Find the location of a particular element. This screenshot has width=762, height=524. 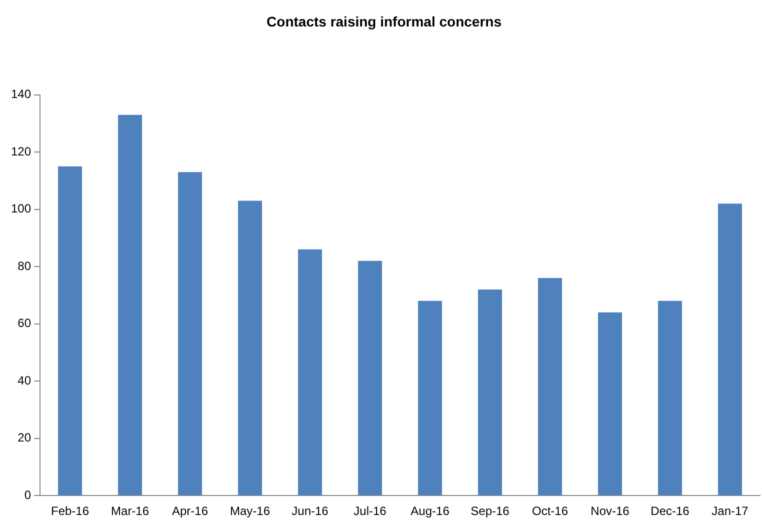

x-tick-label: Jan-17 is located at coordinates (730, 511).